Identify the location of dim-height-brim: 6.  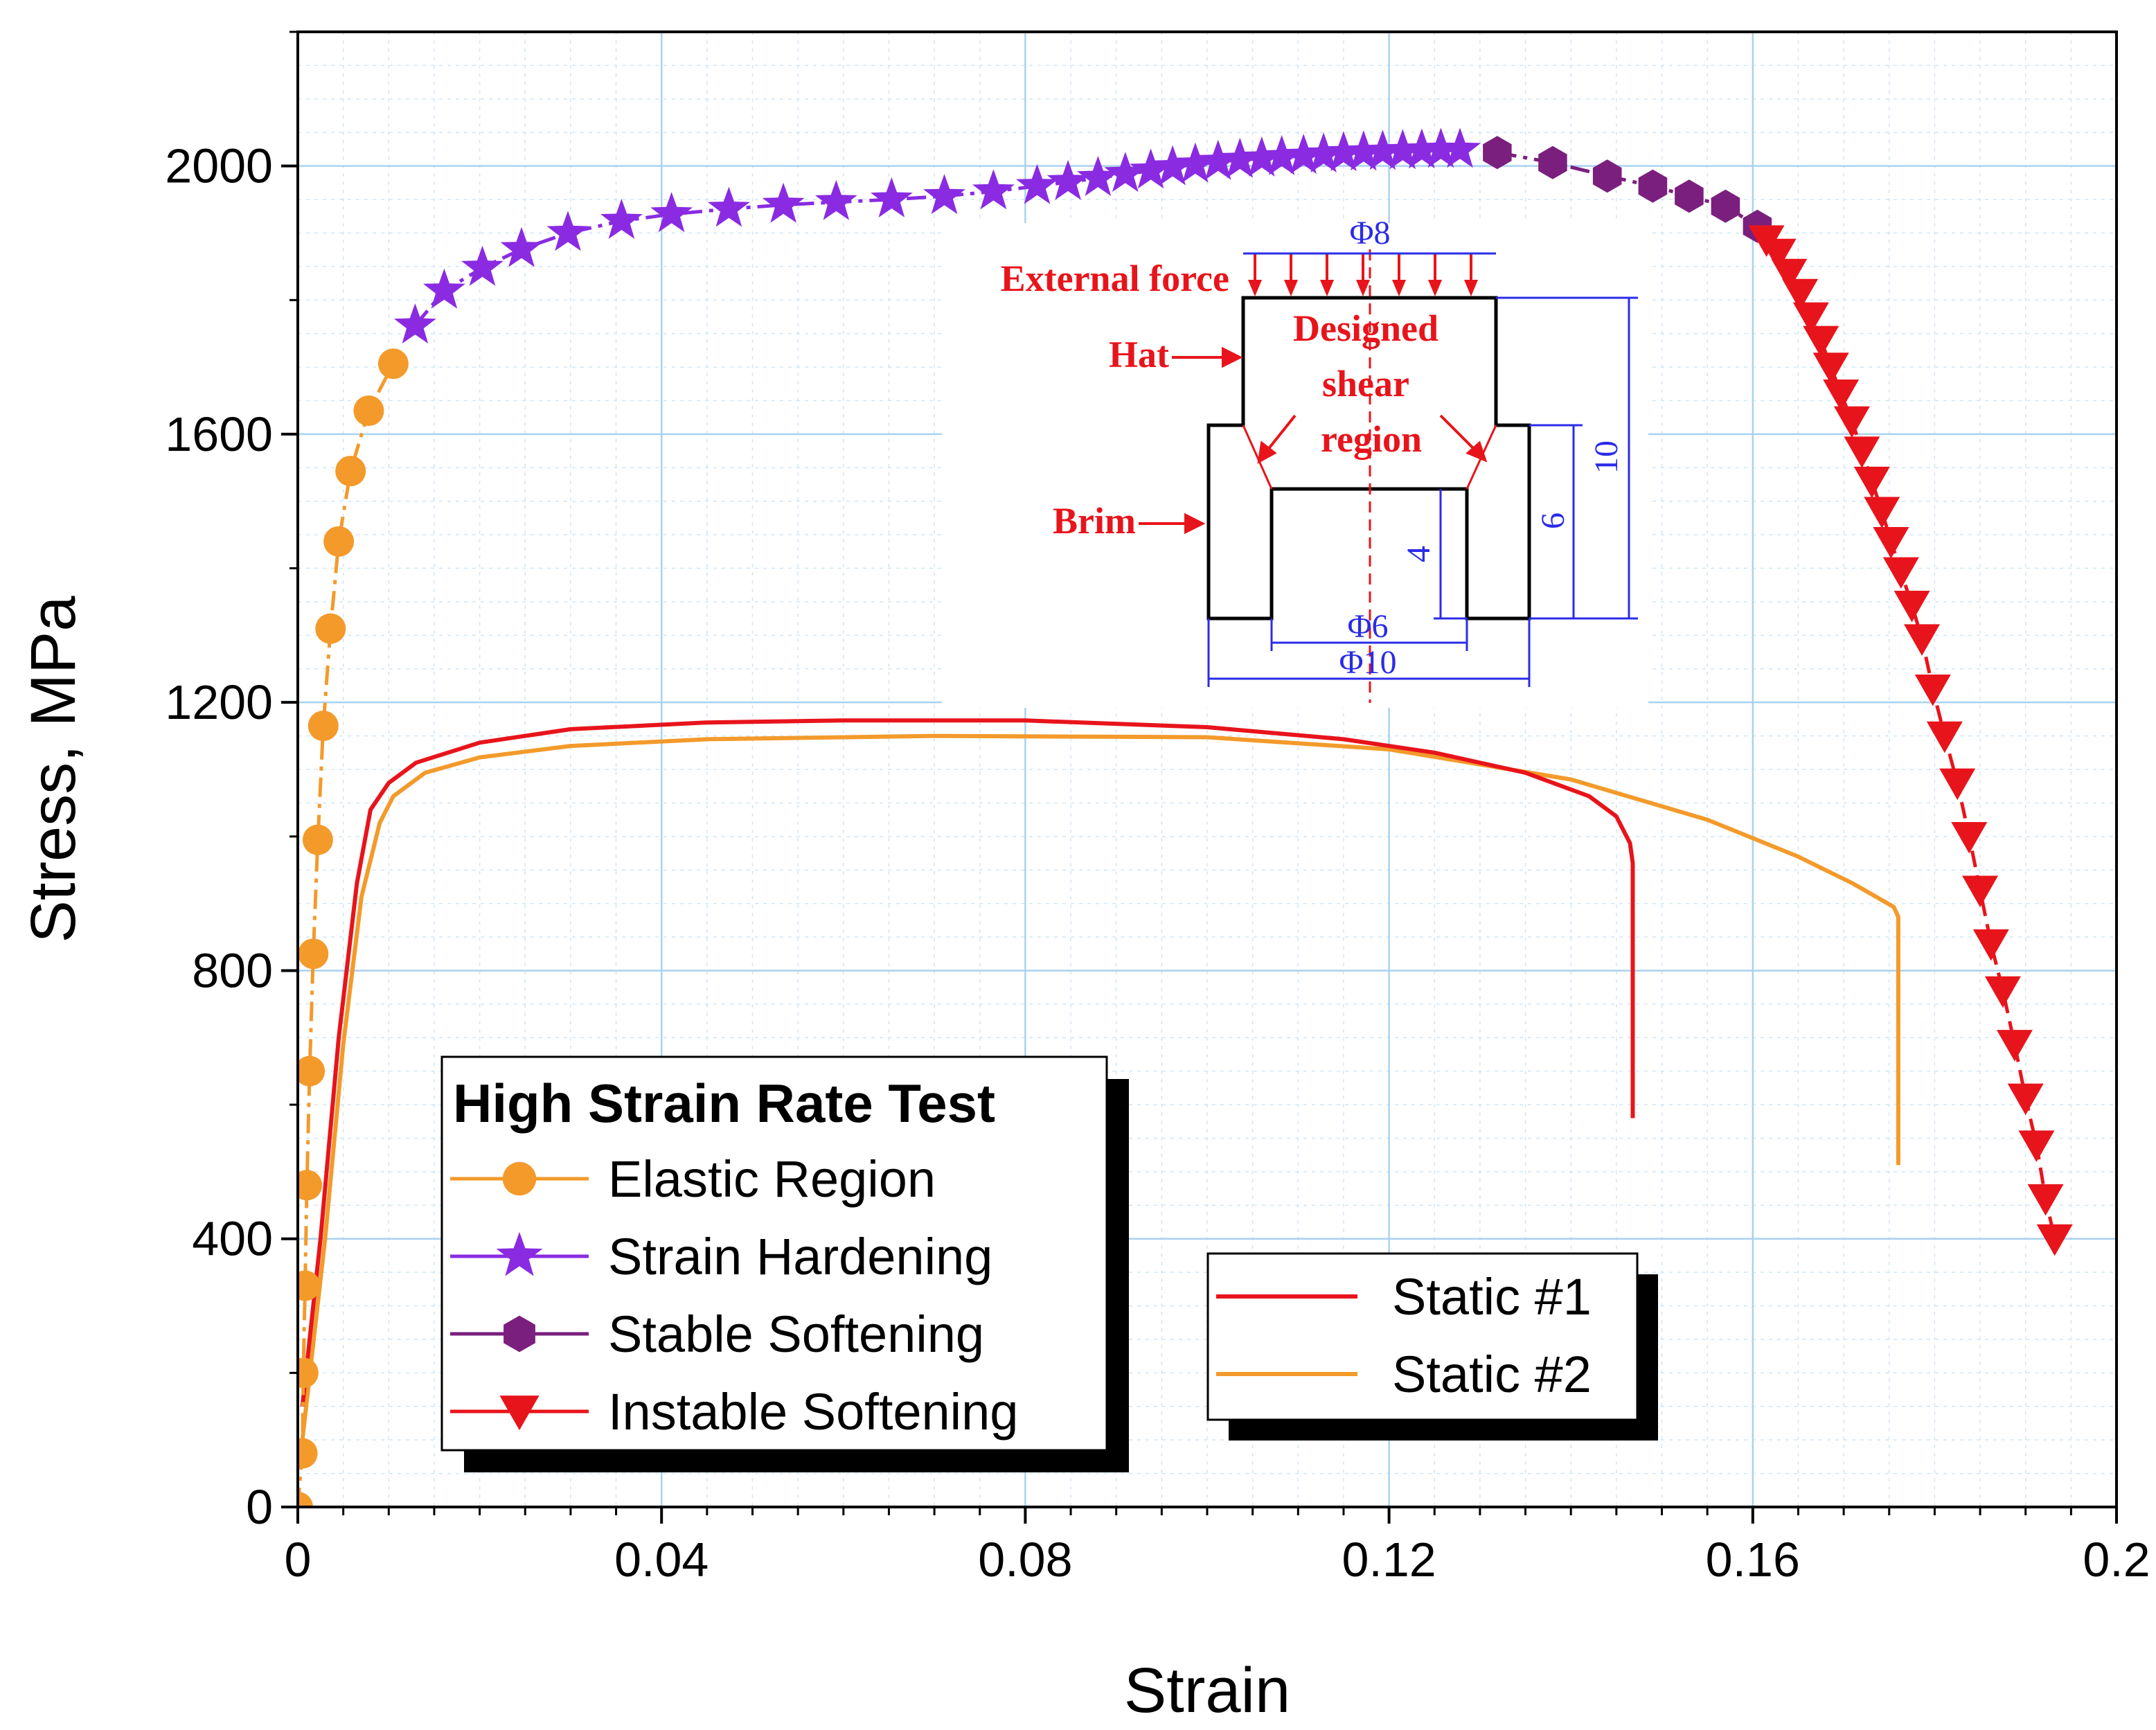
(1553, 520).